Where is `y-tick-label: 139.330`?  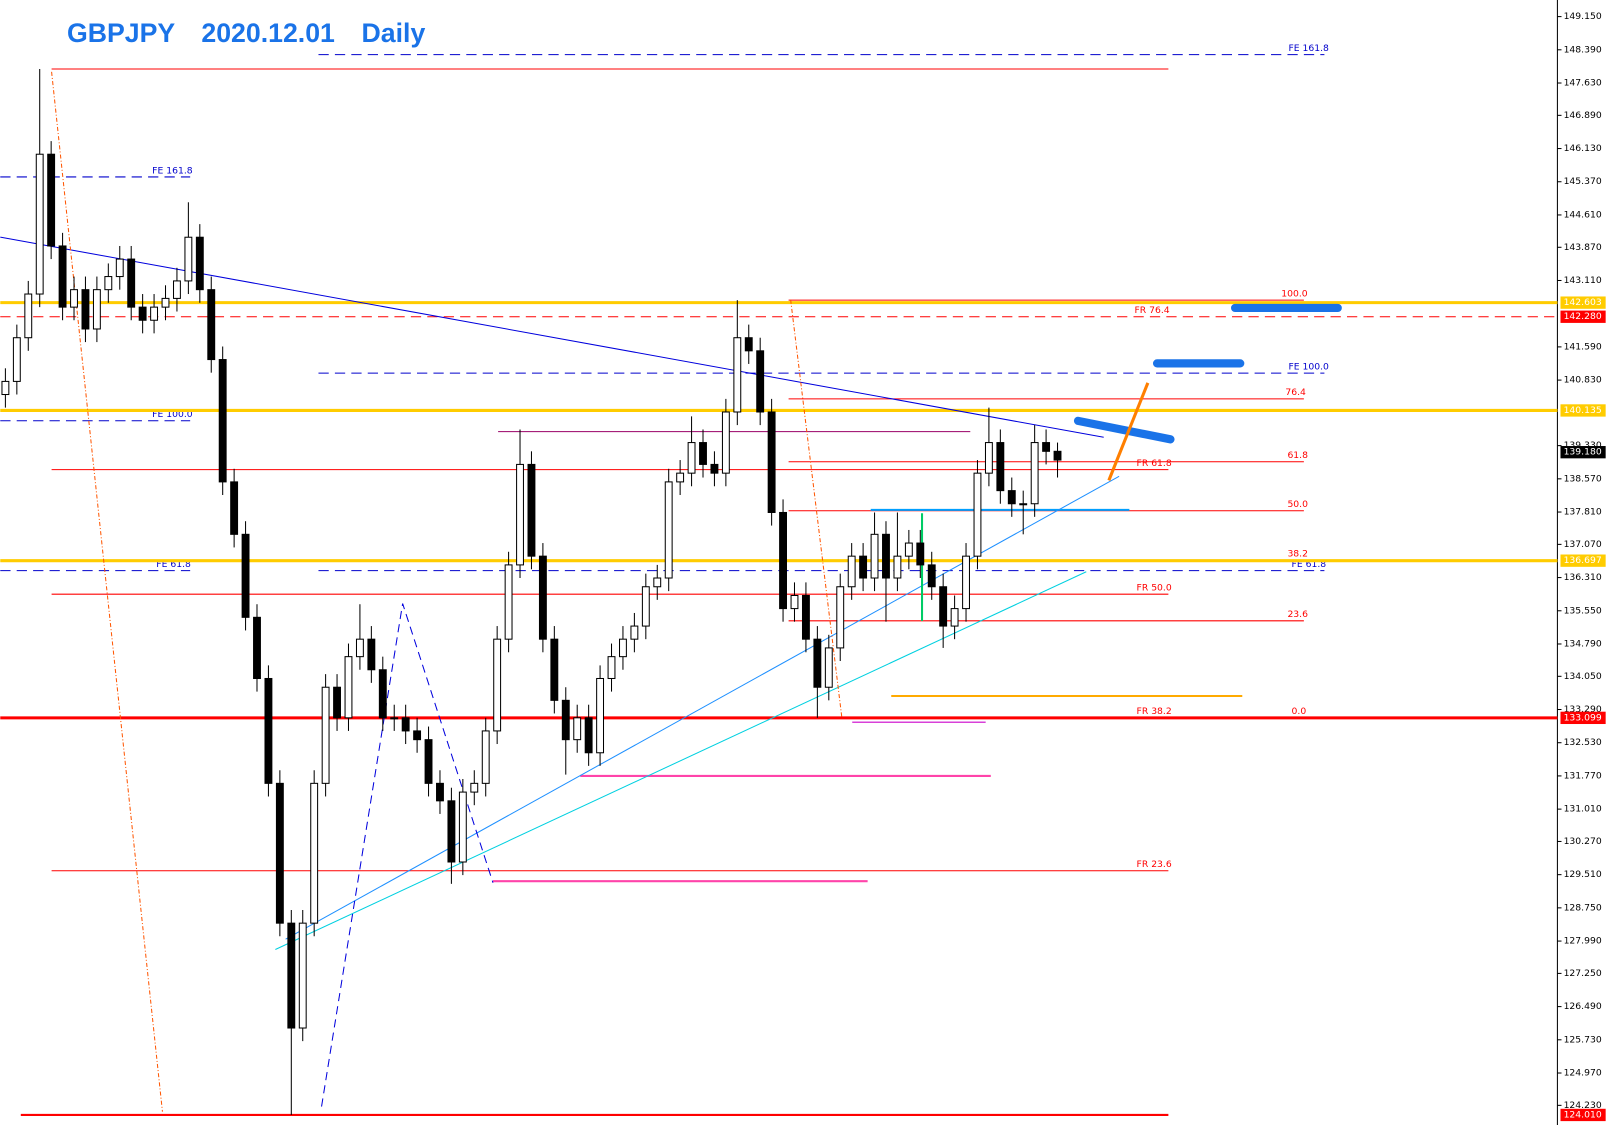 y-tick-label: 139.330 is located at coordinates (1583, 445).